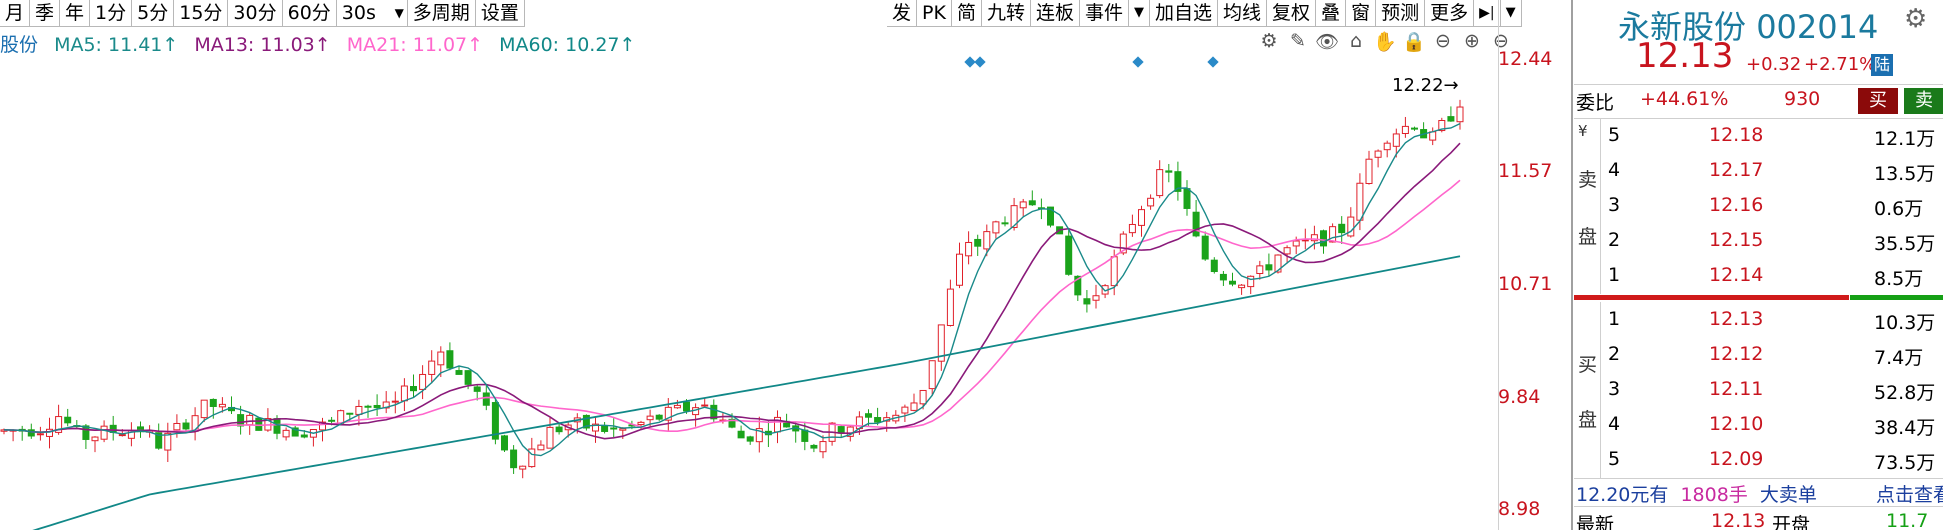  What do you see at coordinates (45, 13) in the screenshot?
I see `period-quarter-button: 季` at bounding box center [45, 13].